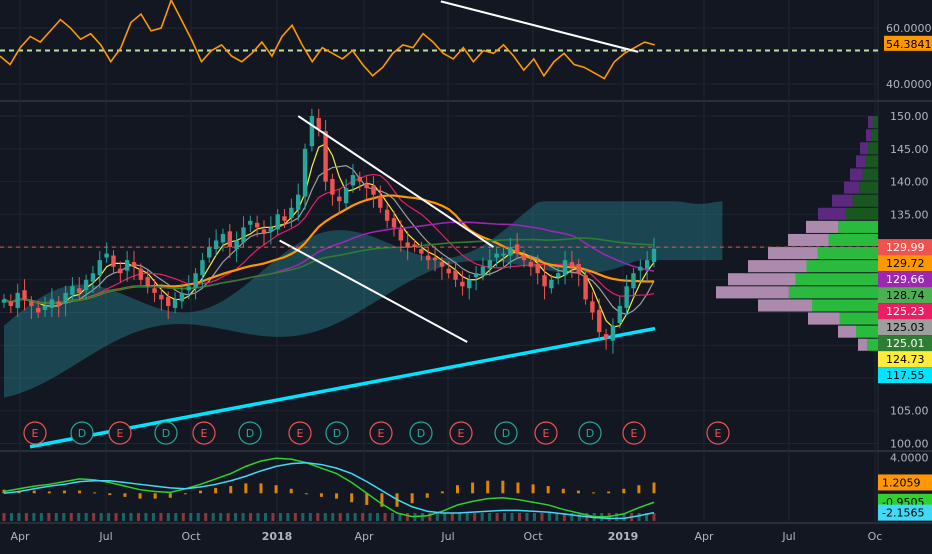 Image resolution: width=932 pixels, height=554 pixels. I want to click on signal-line, so click(329, 491).